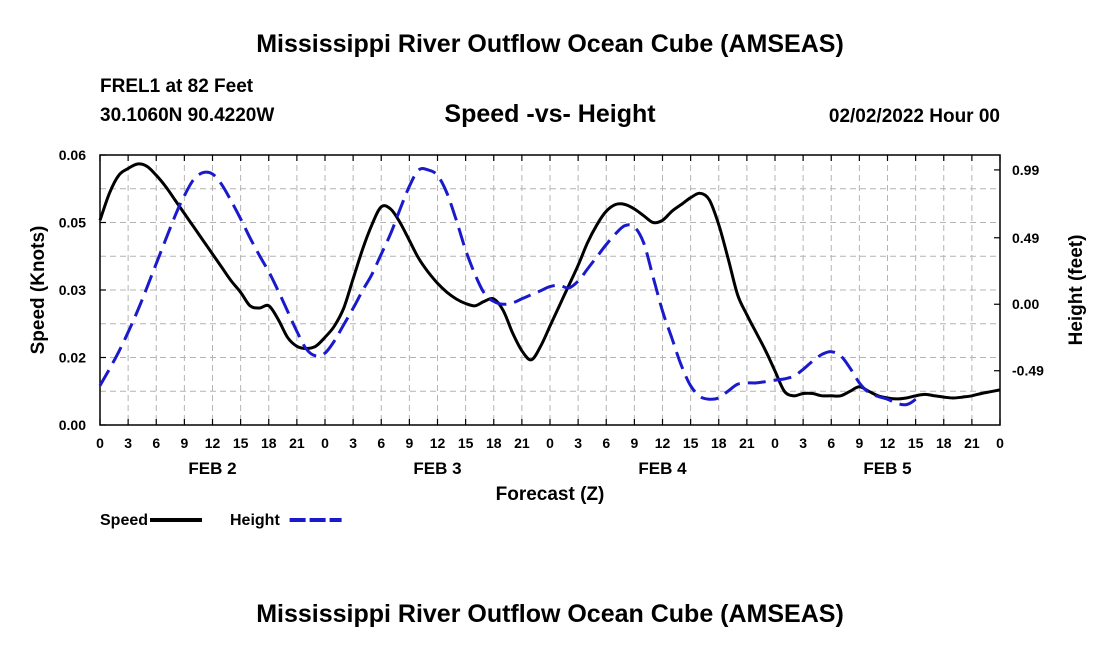 This screenshot has height=650, width=1100. I want to click on x-axis-label: Forecast (Z), so click(550, 494).